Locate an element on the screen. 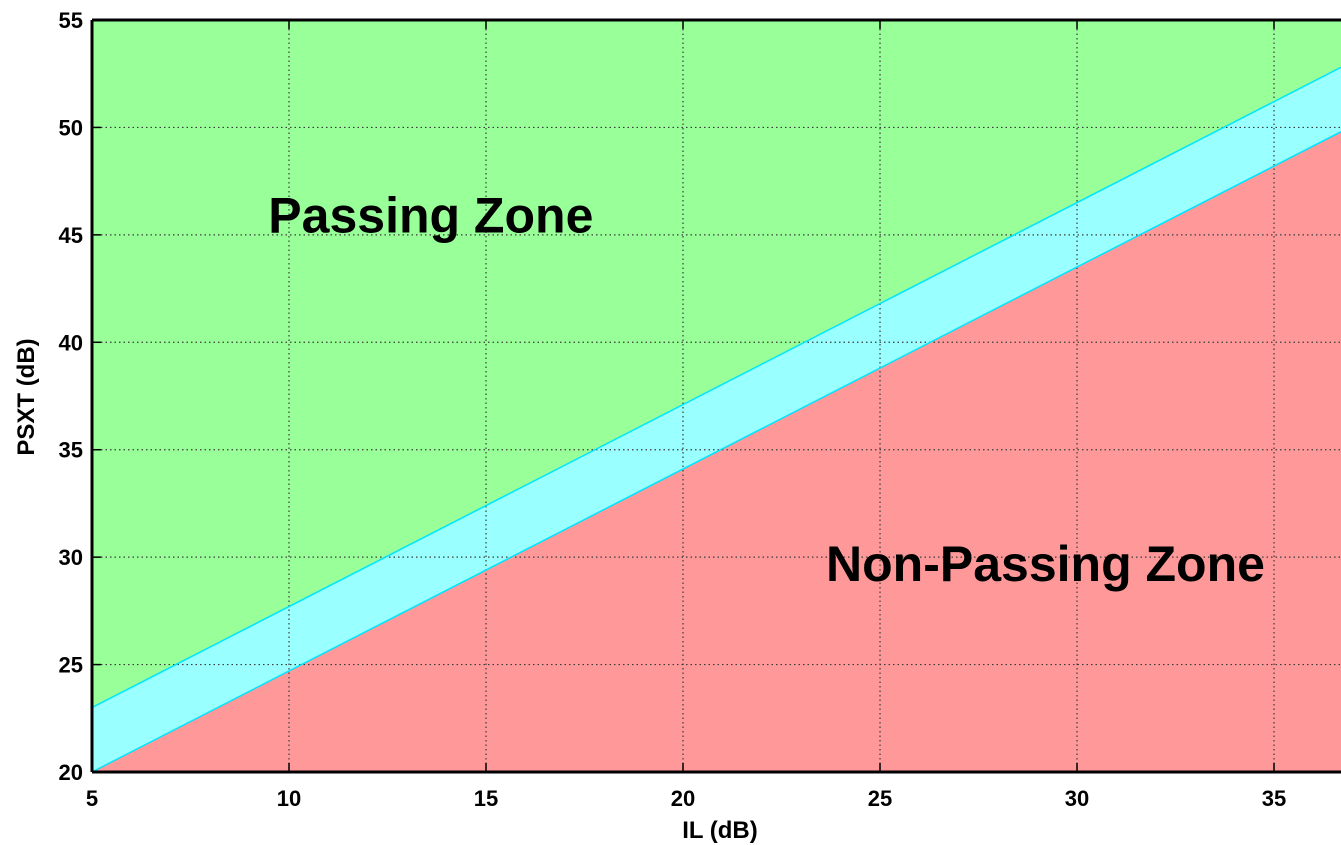 The image size is (1341, 845). y-axis-label: PSXT (dB) is located at coordinates (26, 396).